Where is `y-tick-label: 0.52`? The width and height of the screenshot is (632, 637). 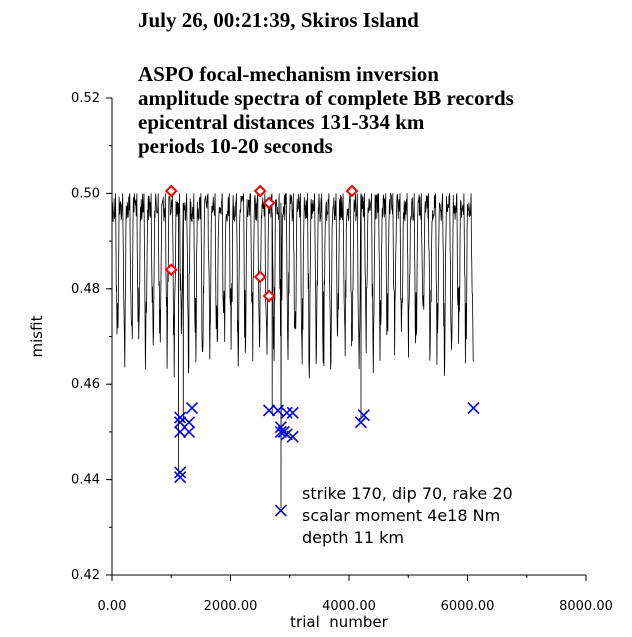
y-tick-label: 0.52 is located at coordinates (85, 98).